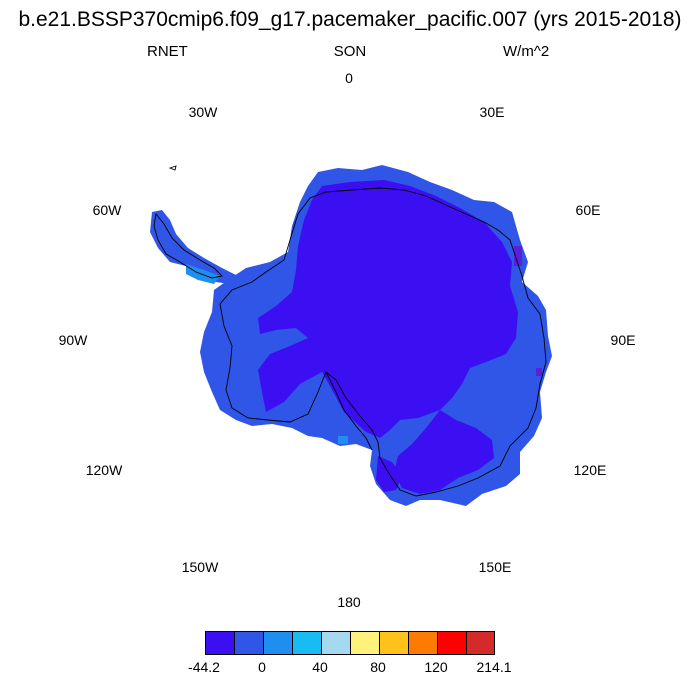  I want to click on lon-label-30e: 30E, so click(492, 112).